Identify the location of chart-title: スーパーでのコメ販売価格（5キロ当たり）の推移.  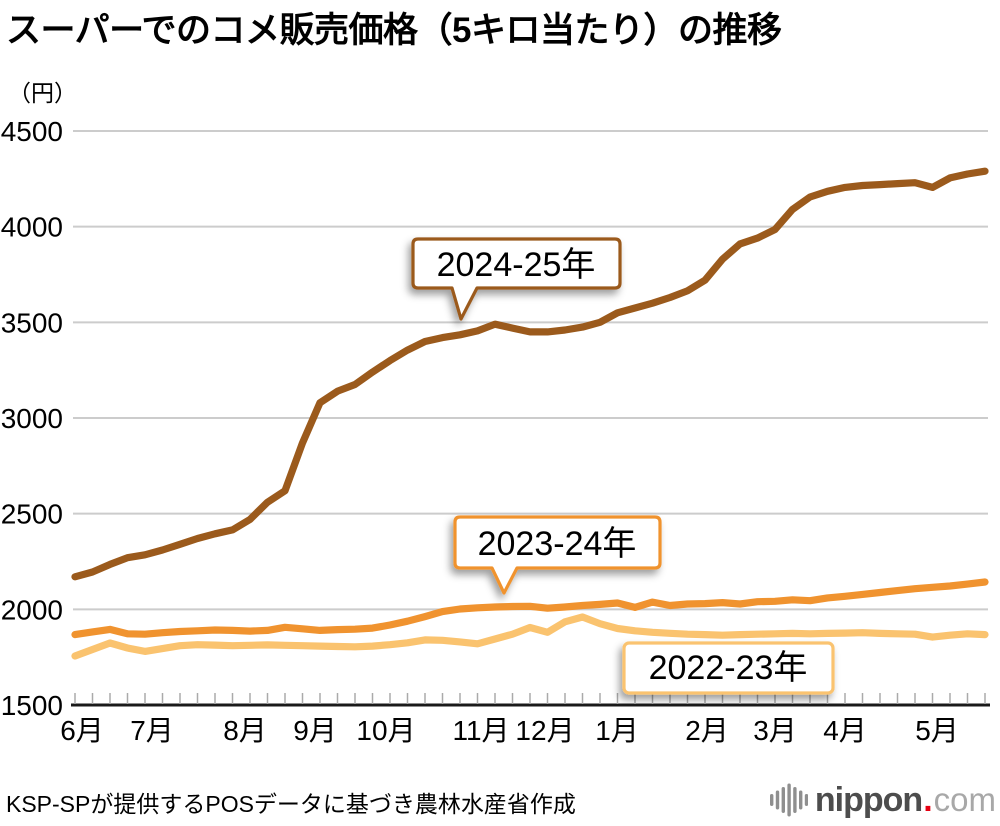
(394, 30).